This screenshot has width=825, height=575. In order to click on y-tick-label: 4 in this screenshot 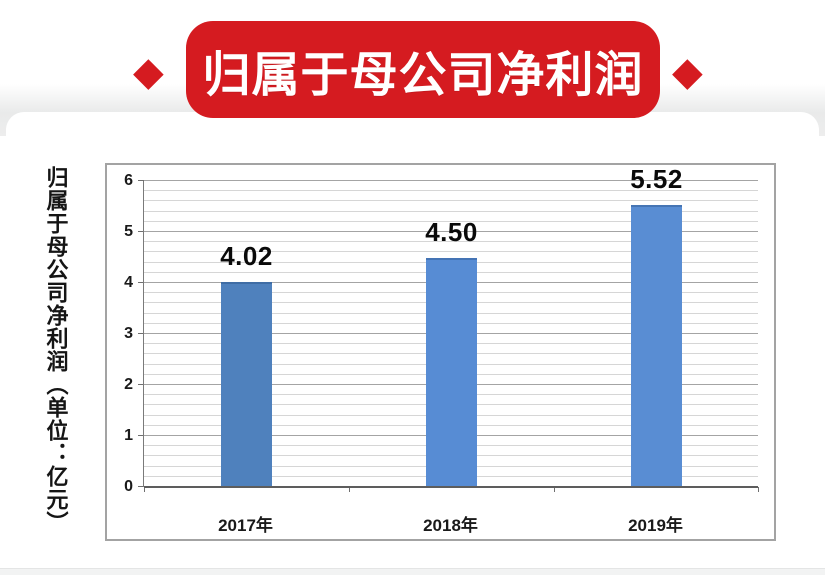, I will do `click(128, 282)`.